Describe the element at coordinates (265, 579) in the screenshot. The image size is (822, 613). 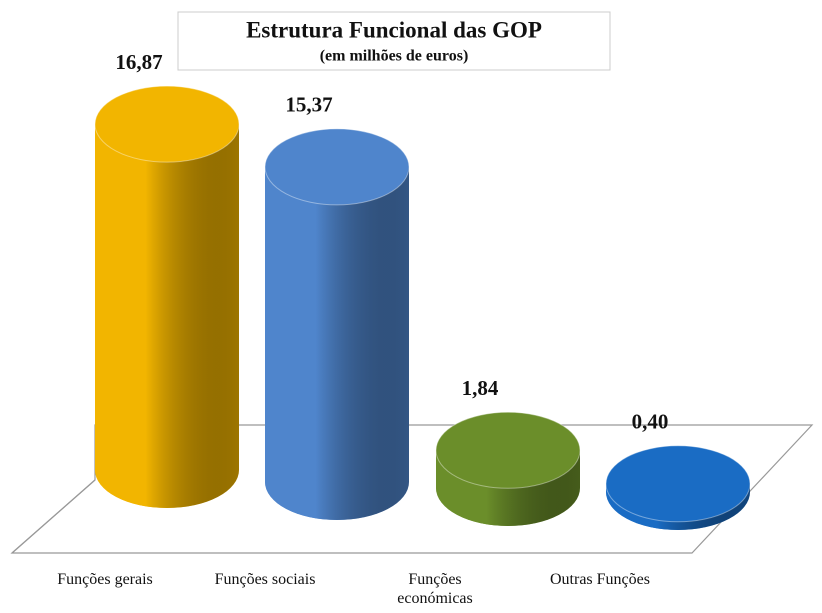
I see `x-tick-label: Funções sociais` at that location.